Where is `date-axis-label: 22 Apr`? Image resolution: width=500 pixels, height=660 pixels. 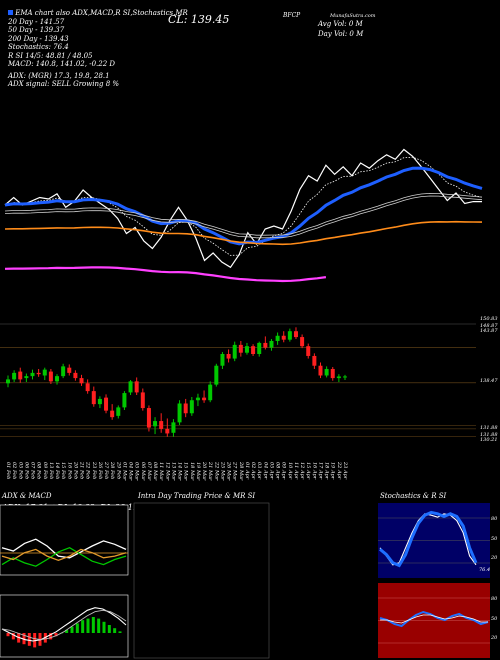
date-axis-label: 22 Apr is located at coordinates (338, 471).